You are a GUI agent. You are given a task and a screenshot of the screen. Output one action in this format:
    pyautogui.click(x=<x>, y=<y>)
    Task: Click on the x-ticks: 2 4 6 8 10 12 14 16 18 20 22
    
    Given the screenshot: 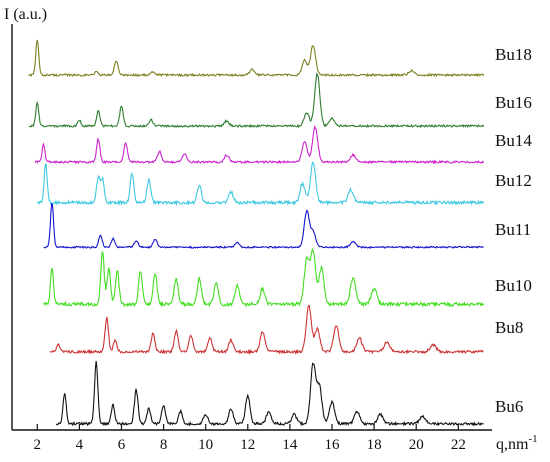 What is the action you would take?
    pyautogui.click(x=250, y=438)
    